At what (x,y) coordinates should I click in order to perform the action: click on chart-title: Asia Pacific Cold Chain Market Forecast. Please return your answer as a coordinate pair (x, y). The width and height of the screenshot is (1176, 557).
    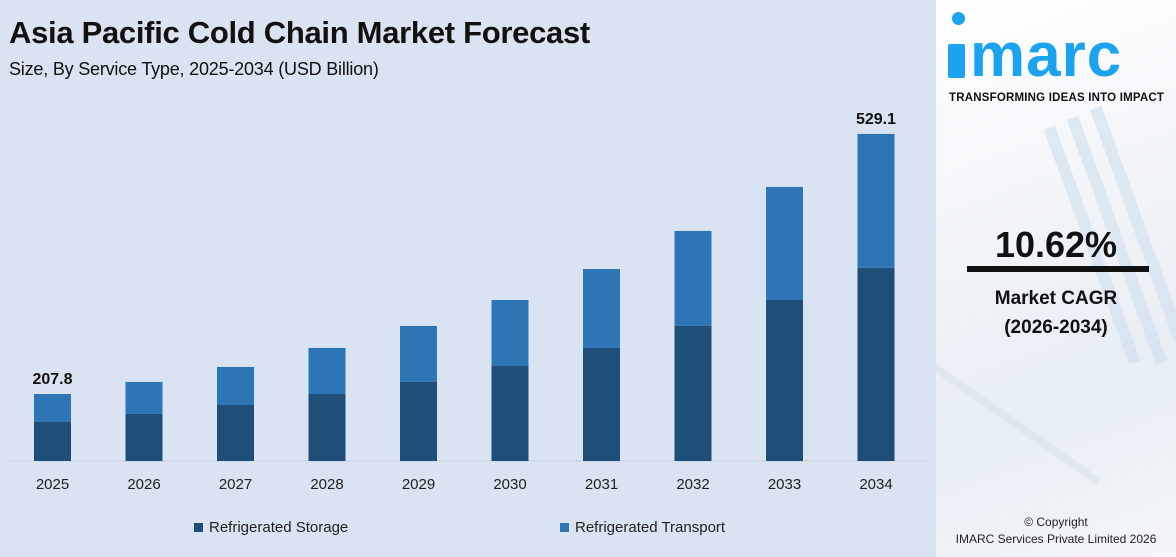
    Looking at the image, I should click on (299, 32).